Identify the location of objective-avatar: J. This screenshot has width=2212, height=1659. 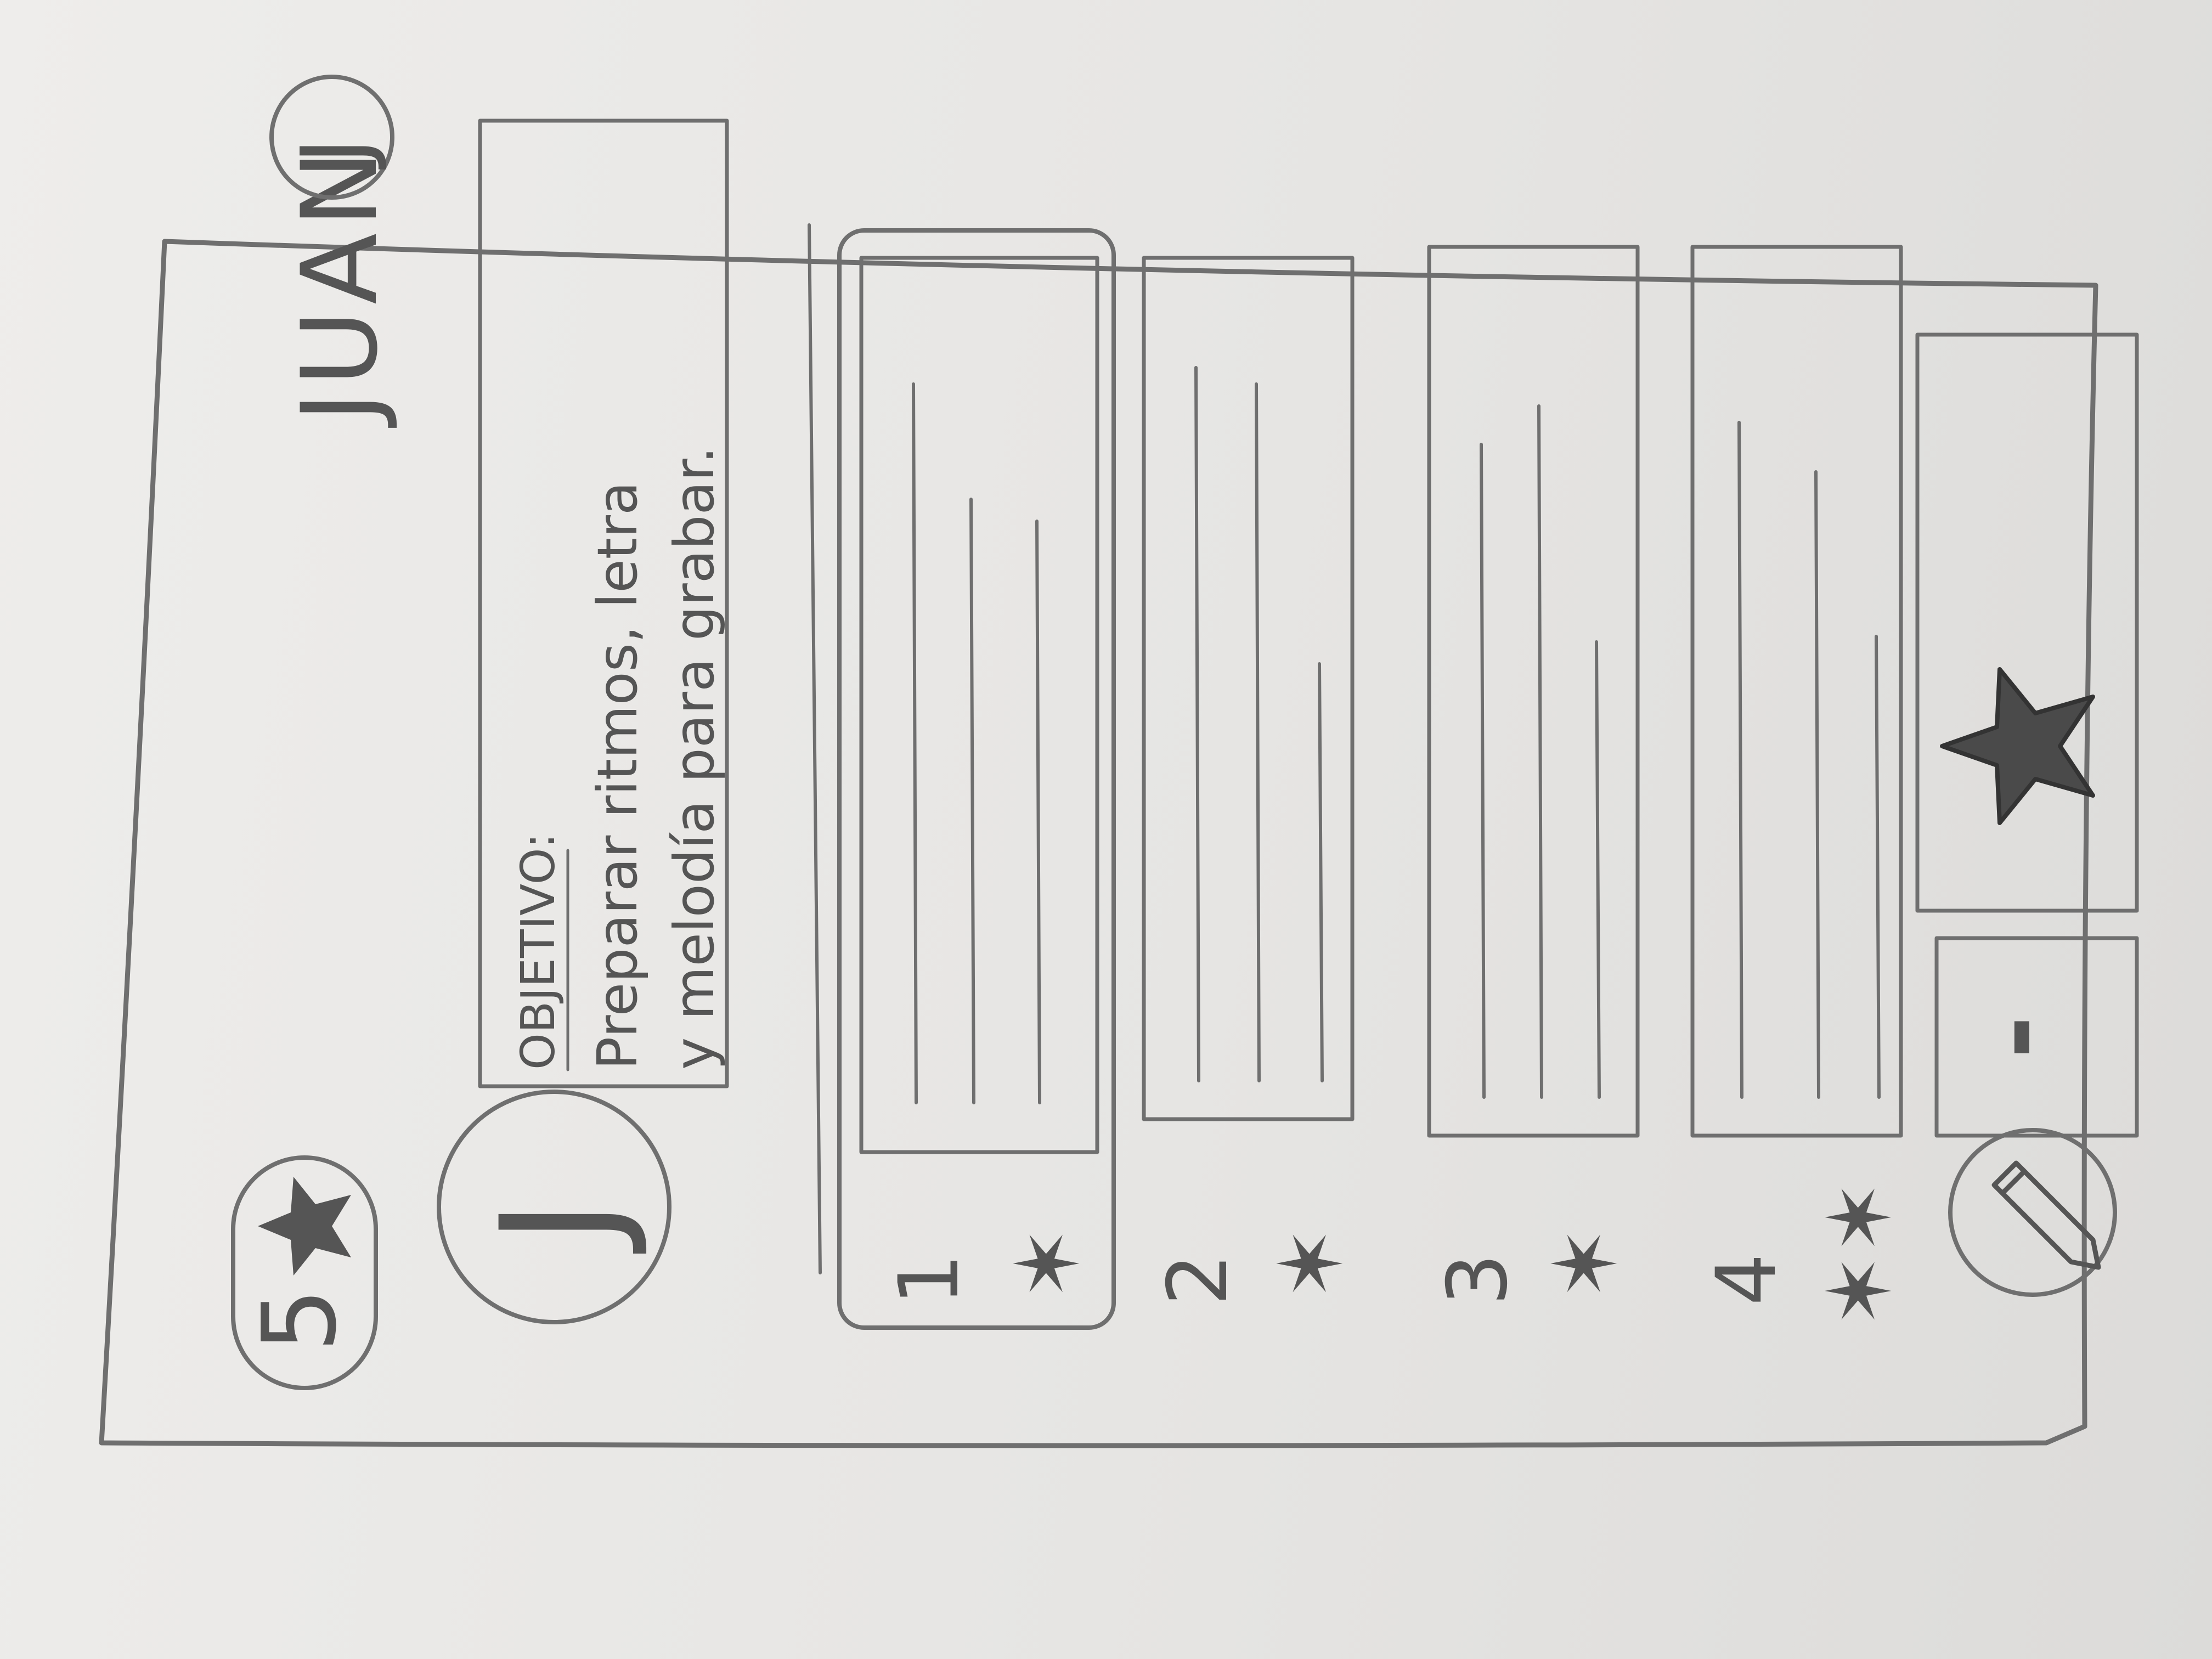
(554, 1207).